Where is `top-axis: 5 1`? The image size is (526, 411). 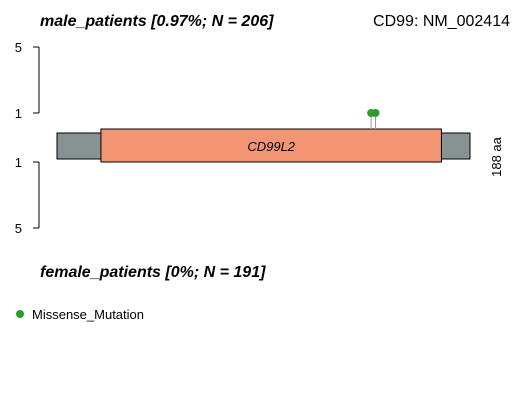
top-axis: 5 1 is located at coordinates (27, 80).